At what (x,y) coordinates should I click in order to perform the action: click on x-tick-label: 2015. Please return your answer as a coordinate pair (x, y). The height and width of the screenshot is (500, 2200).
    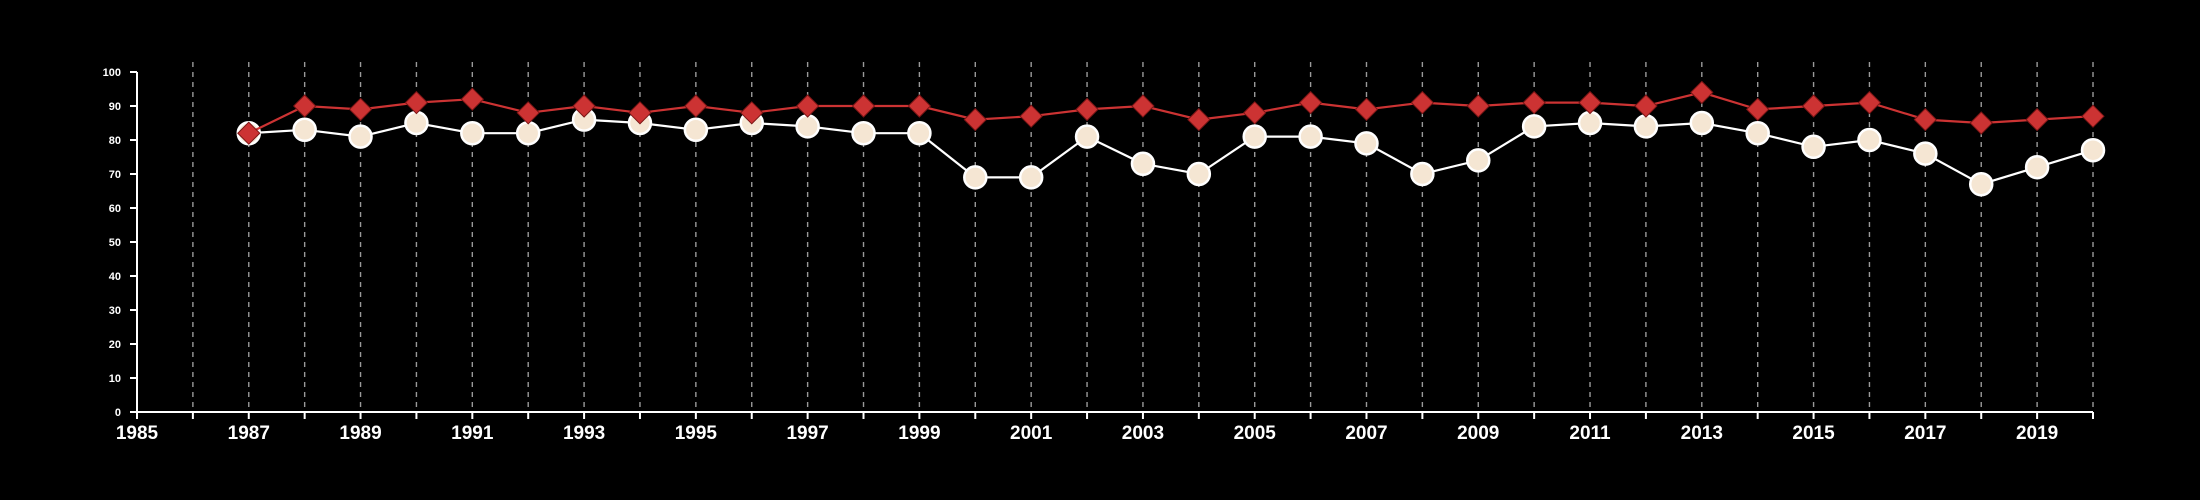
    Looking at the image, I should click on (1813, 433).